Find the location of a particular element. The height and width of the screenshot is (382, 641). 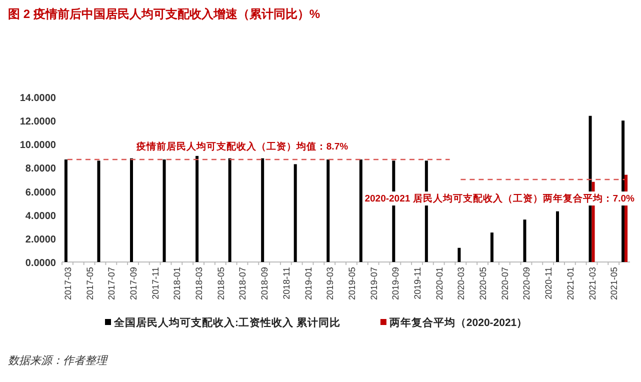

x-tick-label: 2018-09 is located at coordinates (265, 283).